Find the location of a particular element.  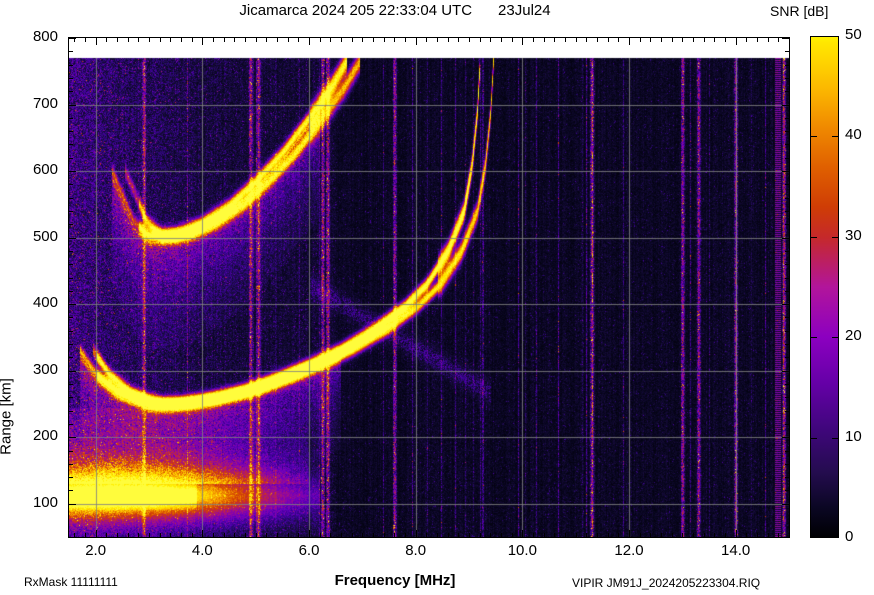

y-axis-tick-label: 700 is located at coordinates (45, 103).